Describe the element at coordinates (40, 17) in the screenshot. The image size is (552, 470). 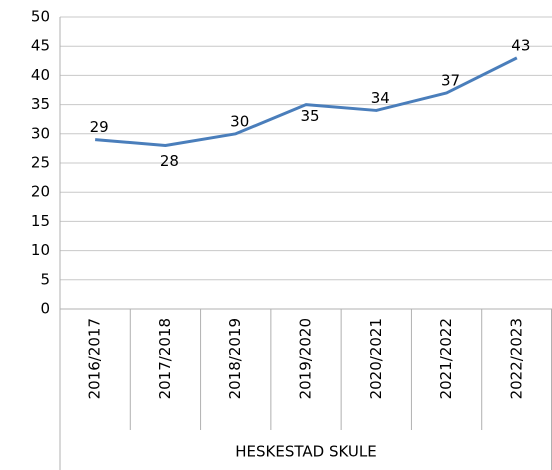
I see `y-tick-label: 50` at that location.